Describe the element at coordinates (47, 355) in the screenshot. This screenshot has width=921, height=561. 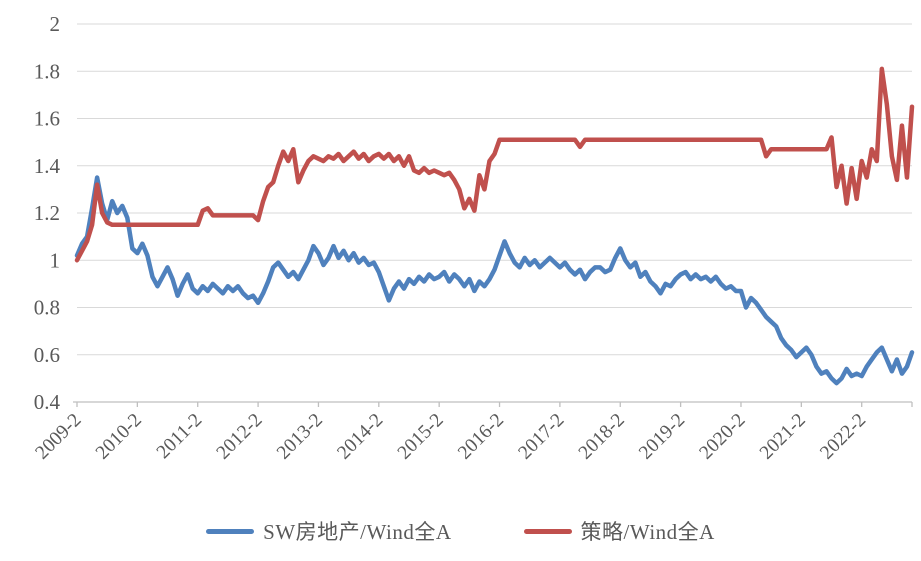
I see `y-tick-label: 0.6` at that location.